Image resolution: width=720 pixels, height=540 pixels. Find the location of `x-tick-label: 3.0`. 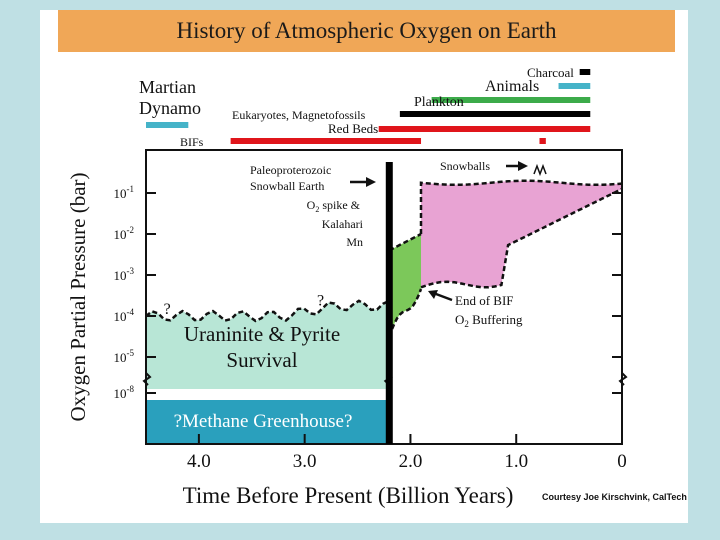

x-tick-label: 3.0 is located at coordinates (305, 461).